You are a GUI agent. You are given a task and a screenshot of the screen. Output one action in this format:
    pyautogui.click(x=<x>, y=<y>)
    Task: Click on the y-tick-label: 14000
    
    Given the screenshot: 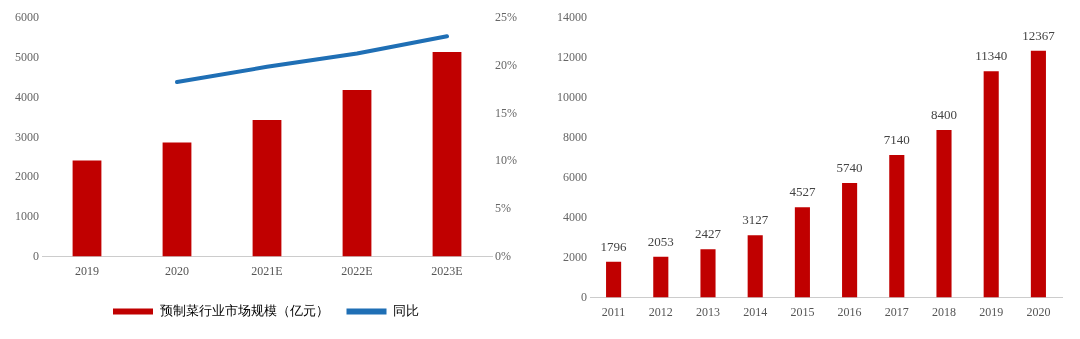 What is the action you would take?
    pyautogui.click(x=572, y=17)
    